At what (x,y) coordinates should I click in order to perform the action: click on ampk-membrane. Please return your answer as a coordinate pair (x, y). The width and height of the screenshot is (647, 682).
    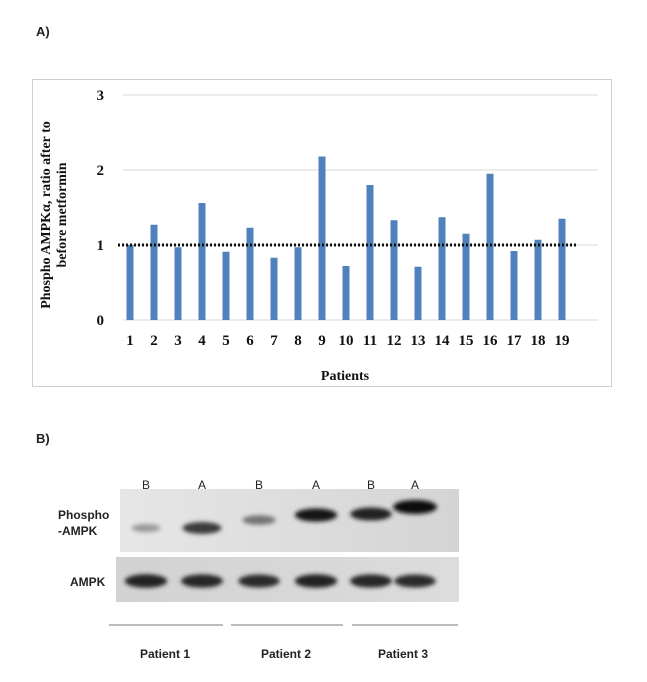
    Looking at the image, I should click on (287, 579).